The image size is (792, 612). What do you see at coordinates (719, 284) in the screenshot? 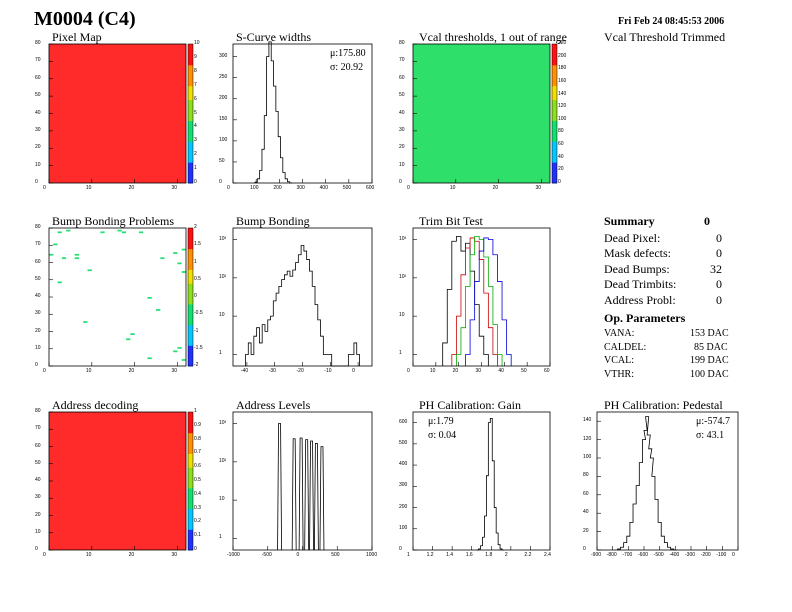
I see `summary-dead-trimbits-value: 0` at bounding box center [719, 284].